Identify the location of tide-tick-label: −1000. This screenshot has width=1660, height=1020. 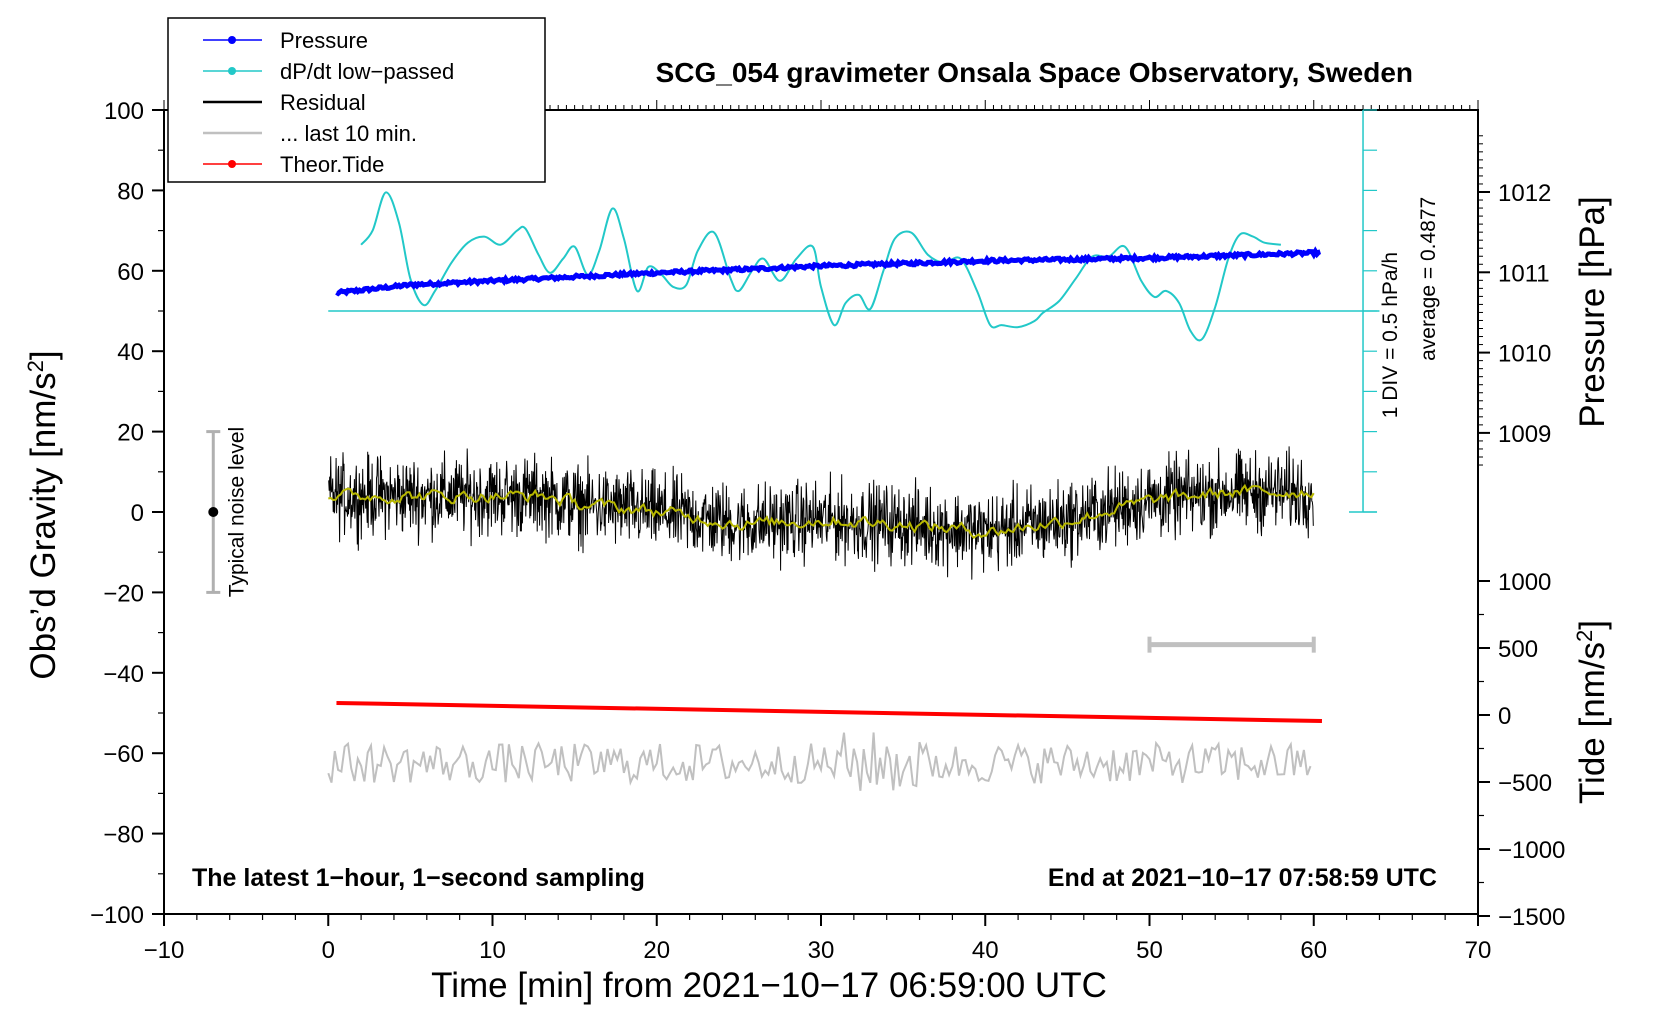
(1531, 850).